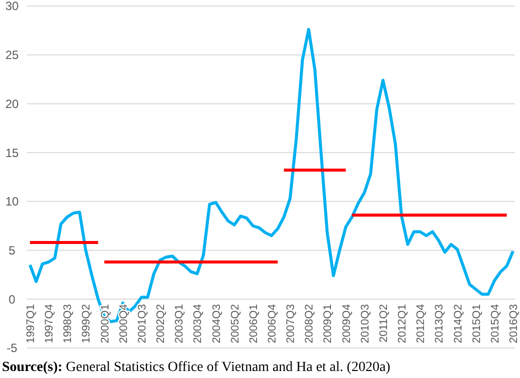 The image size is (520, 378). What do you see at coordinates (198, 324) in the screenshot?
I see `x-tick-label: 2003Q4` at bounding box center [198, 324].